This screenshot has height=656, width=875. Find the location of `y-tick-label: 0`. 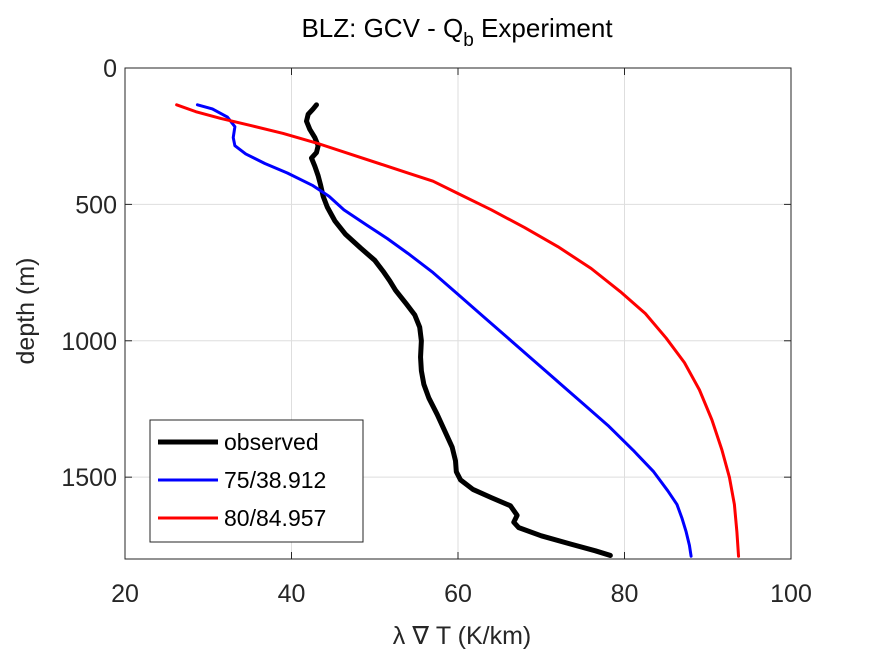

y-tick-label: 0 is located at coordinates (110, 69).